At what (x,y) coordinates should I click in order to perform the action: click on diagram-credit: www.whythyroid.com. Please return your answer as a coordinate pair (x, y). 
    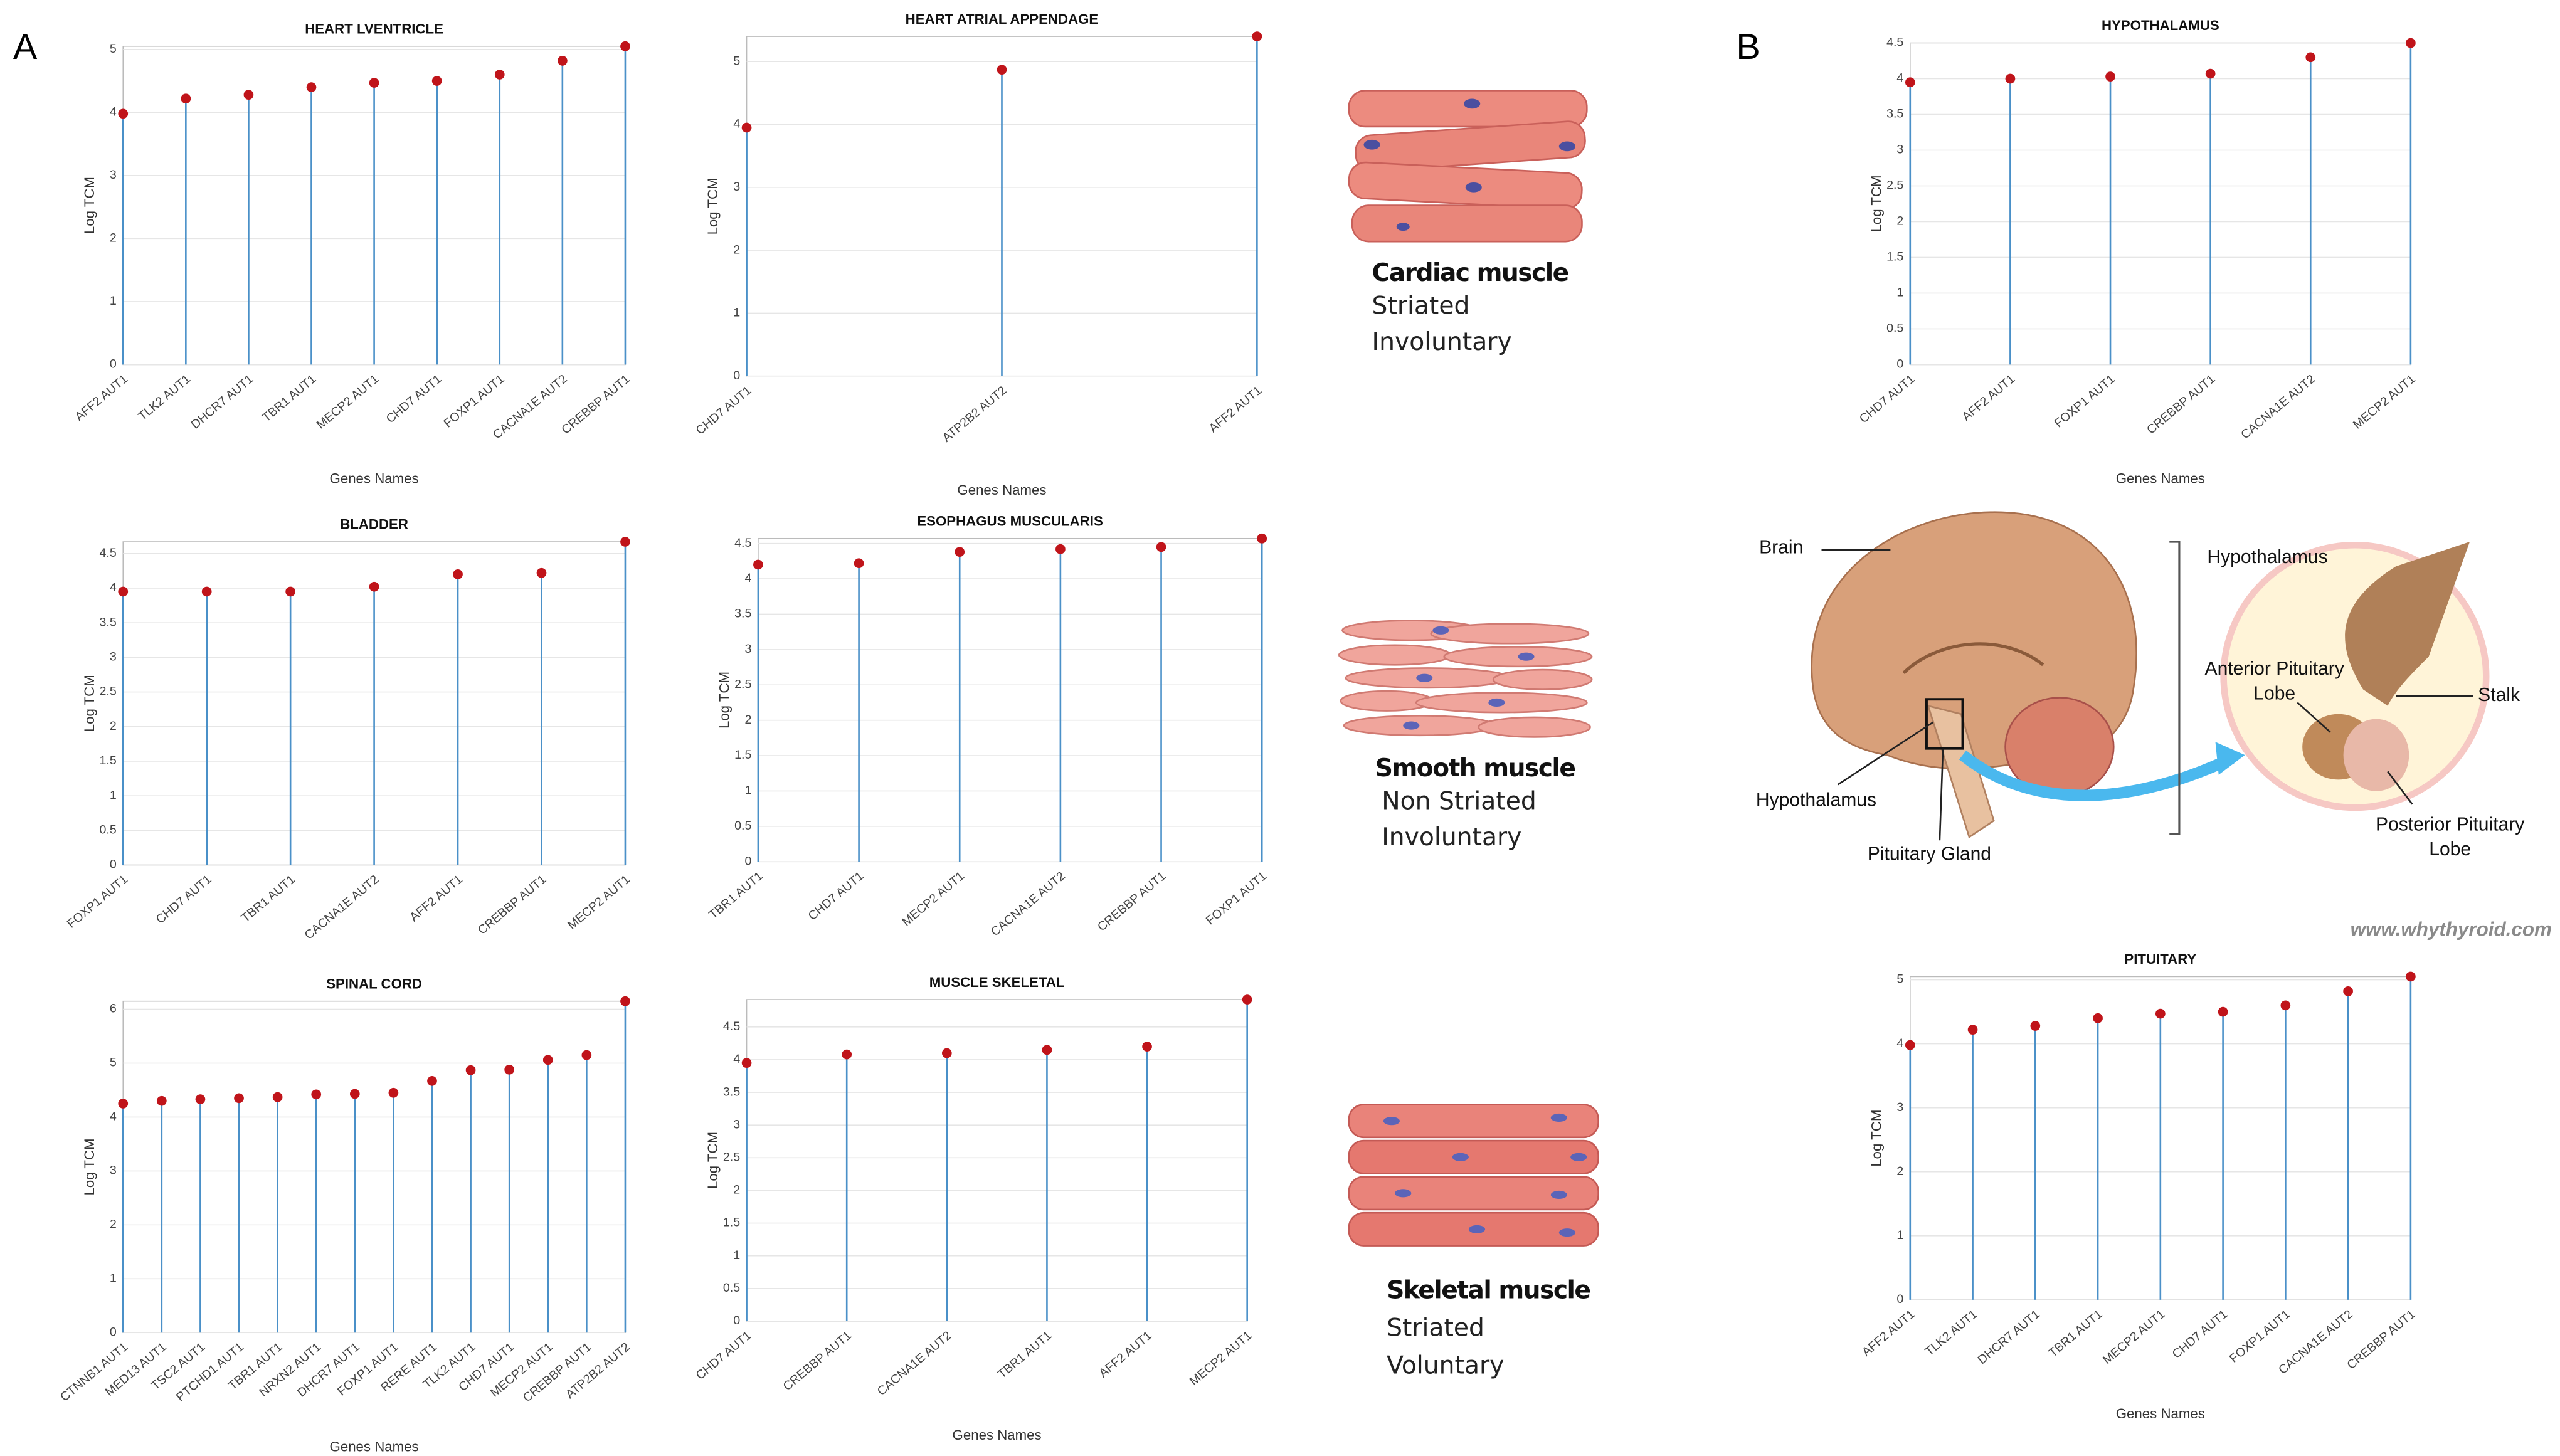
    Looking at the image, I should click on (2451, 929).